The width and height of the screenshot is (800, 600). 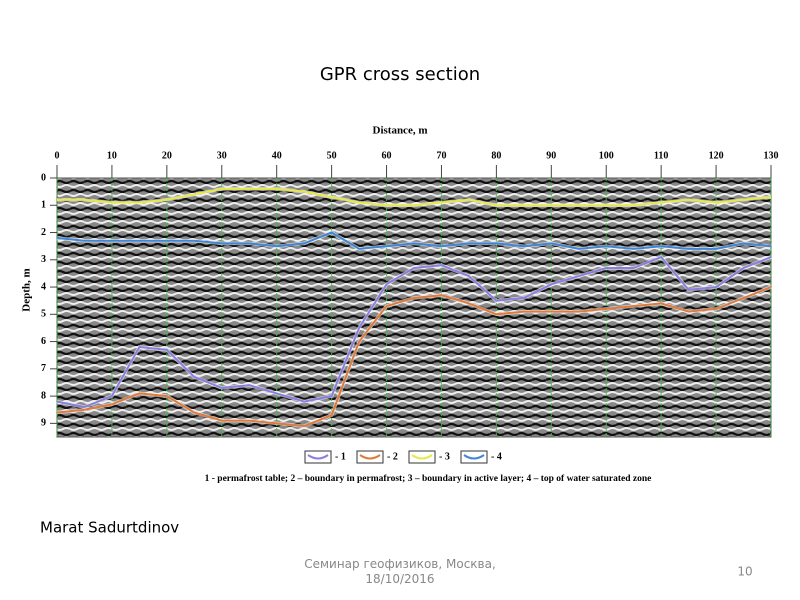 I want to click on y-tick-label: 4, so click(x=43, y=286).